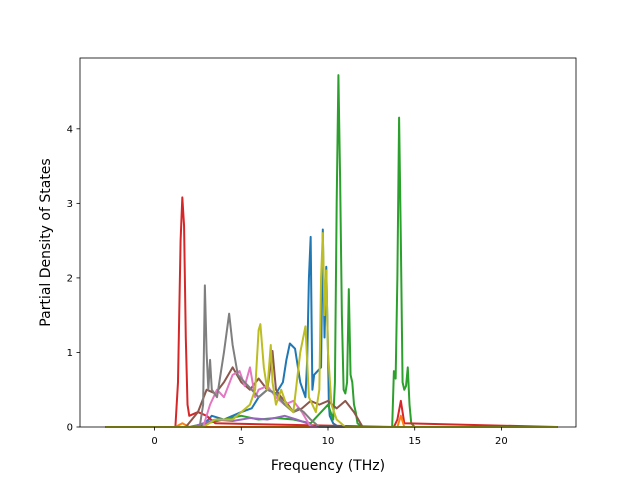  What do you see at coordinates (46, 242) in the screenshot?
I see `y-axis-title: Partial Density of States` at bounding box center [46, 242].